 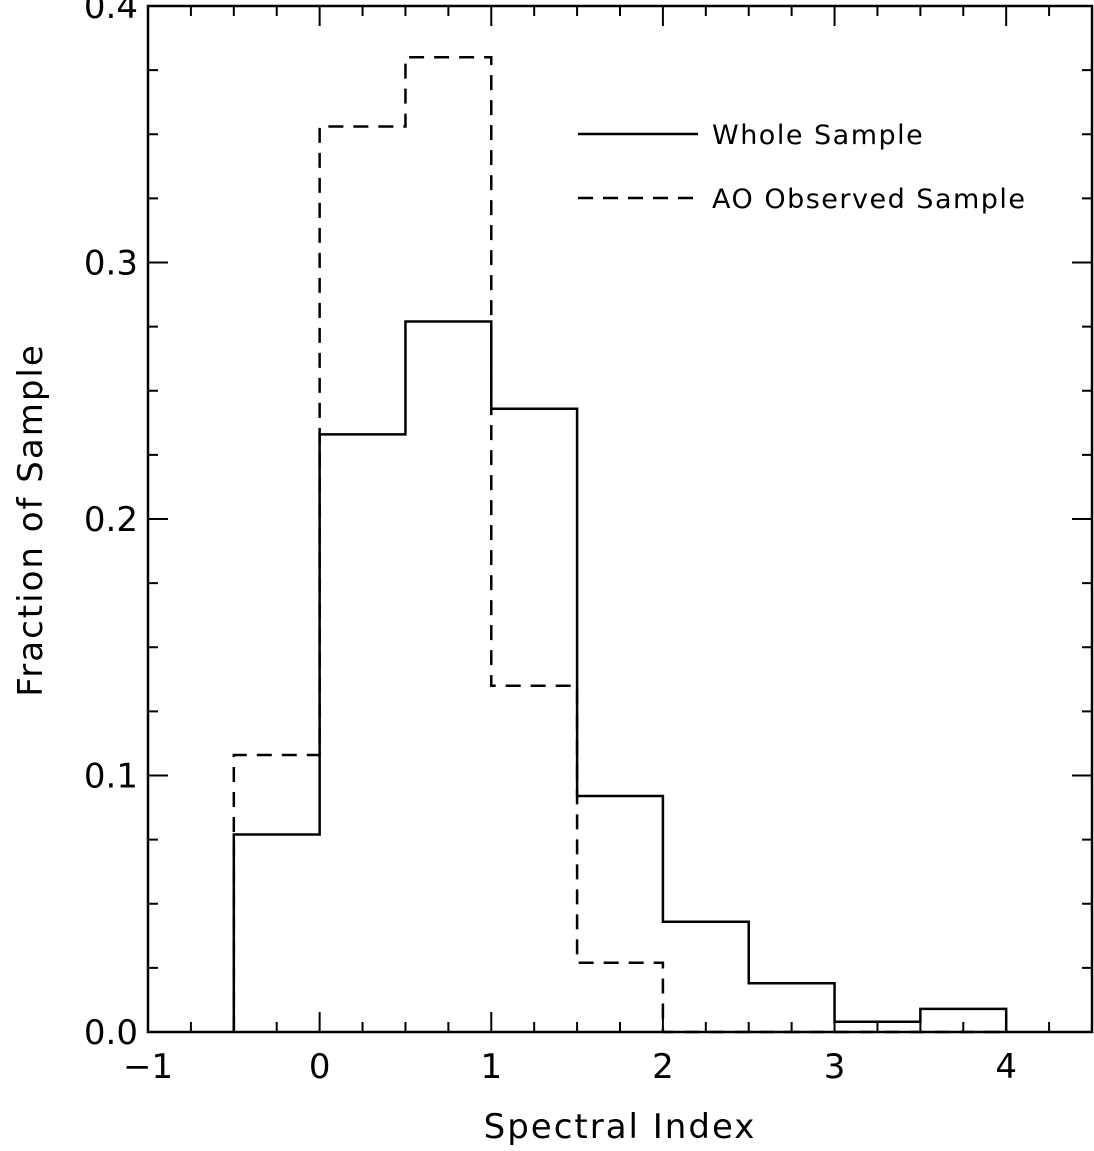 What do you see at coordinates (31, 520) in the screenshot?
I see `y-axis-title: Fraction of Sample` at bounding box center [31, 520].